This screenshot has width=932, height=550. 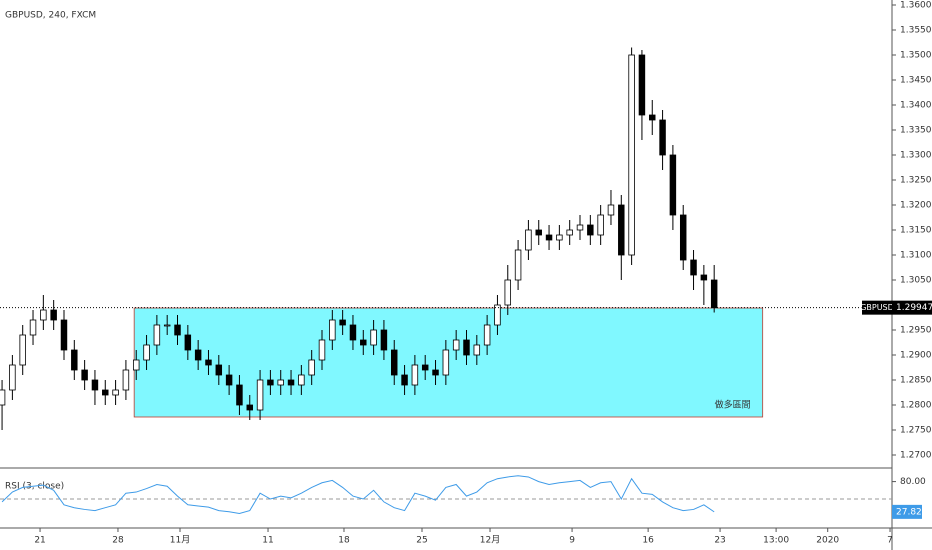 What do you see at coordinates (421, 541) in the screenshot?
I see `x-tick-label: 25` at bounding box center [421, 541].